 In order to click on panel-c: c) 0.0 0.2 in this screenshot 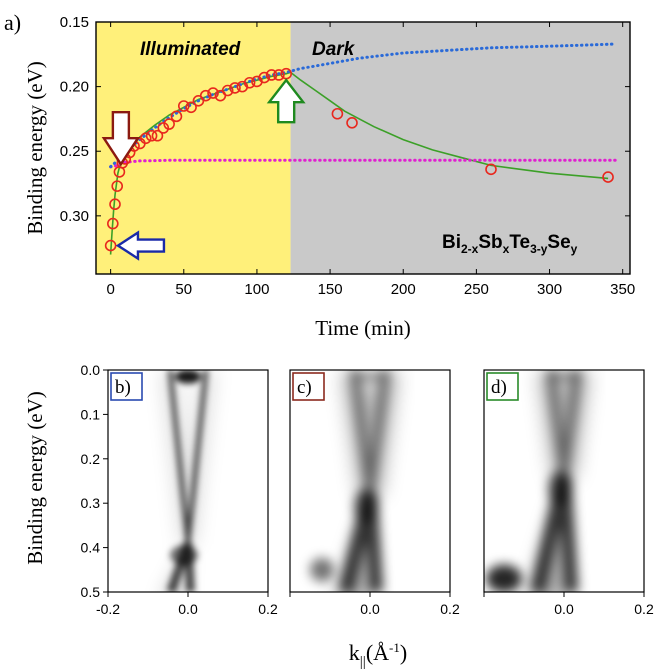, I will do `click(374, 493)`.